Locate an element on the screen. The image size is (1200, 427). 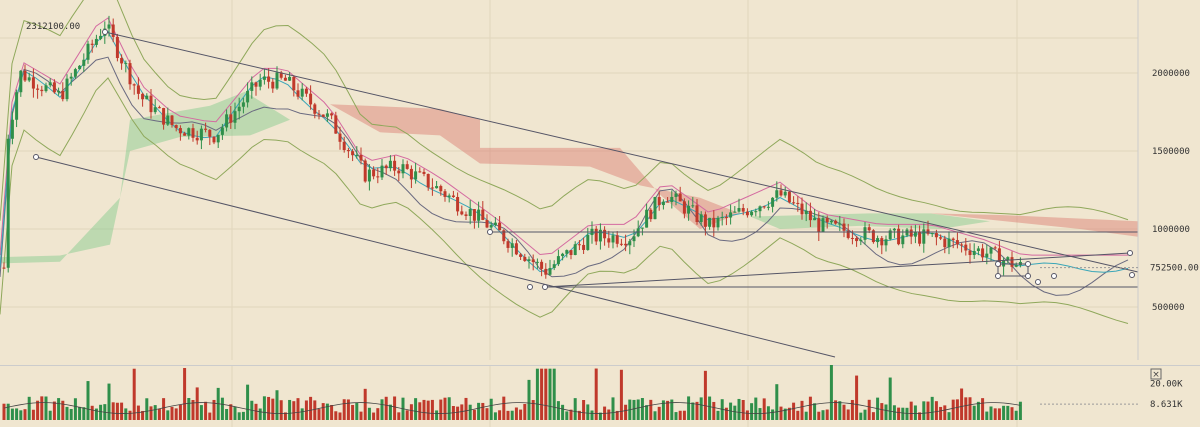
price-tick-label: 1000000 is located at coordinates (1171, 230).